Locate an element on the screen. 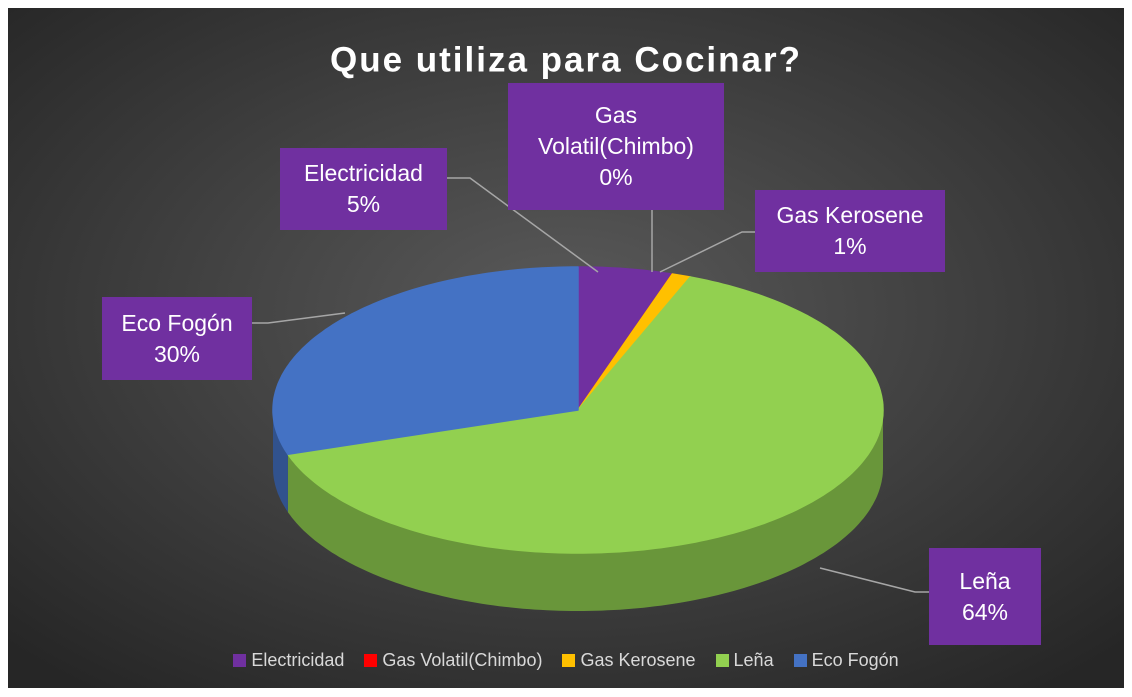 The width and height of the screenshot is (1132, 697). data-label-name: Gas Kerosene is located at coordinates (850, 215).